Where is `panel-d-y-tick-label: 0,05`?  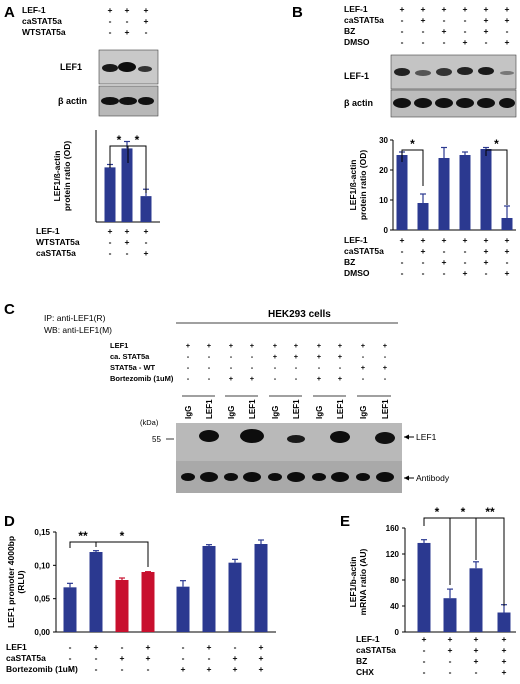
panel-d-y-tick-label: 0,05 is located at coordinates (42, 599).